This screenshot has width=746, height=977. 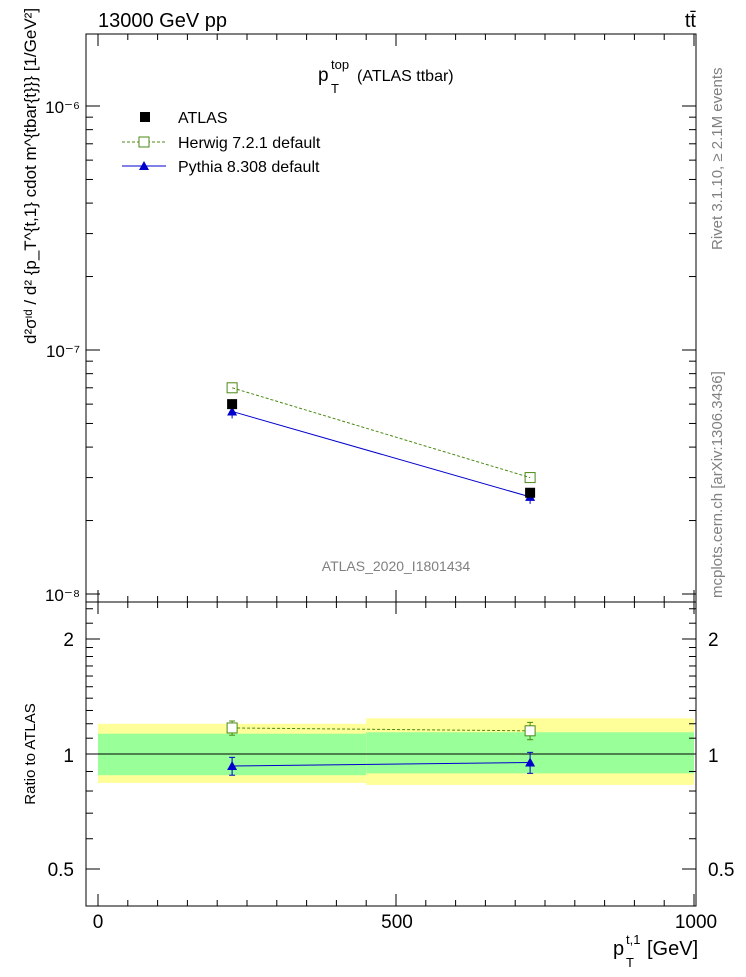 I want to click on title-p: p, so click(x=323, y=75).